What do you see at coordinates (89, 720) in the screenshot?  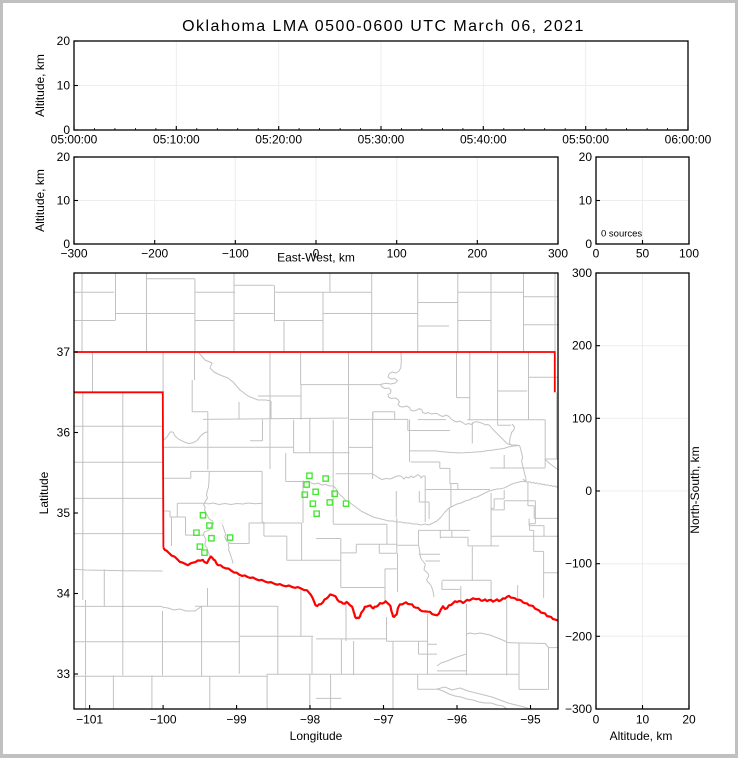 I see `svg-text: −101` at bounding box center [89, 720].